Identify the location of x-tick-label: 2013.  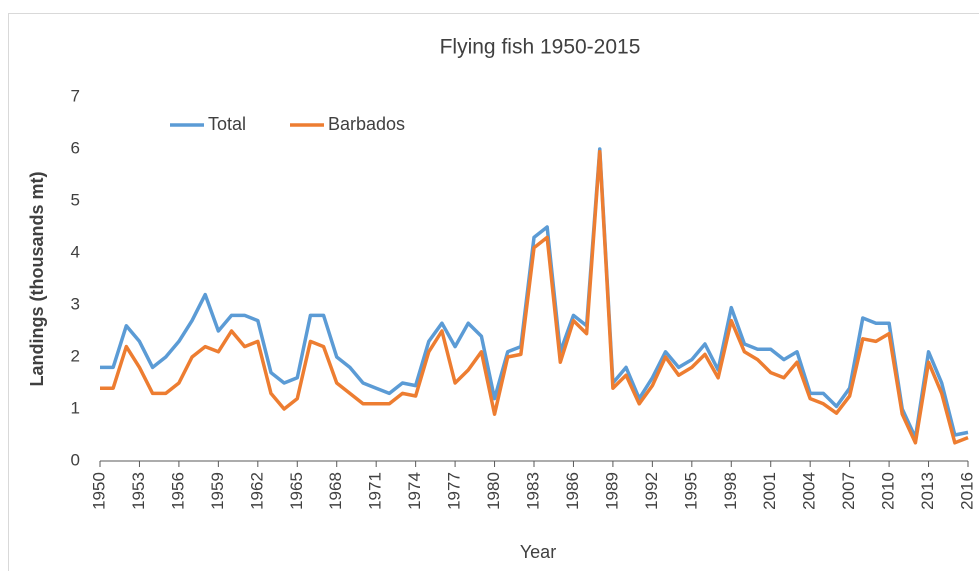
(927, 491).